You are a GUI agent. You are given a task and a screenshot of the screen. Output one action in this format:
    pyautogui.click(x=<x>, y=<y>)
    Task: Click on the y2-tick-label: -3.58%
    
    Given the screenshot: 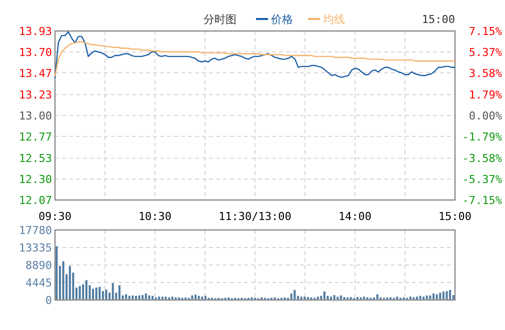 What is the action you would take?
    pyautogui.click(x=482, y=158)
    